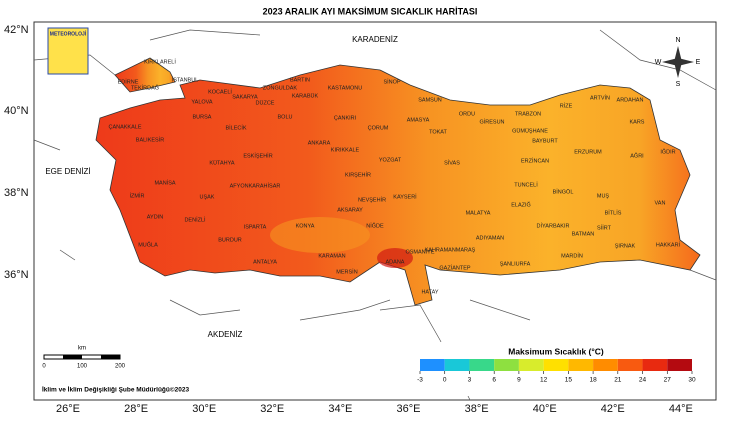 The width and height of the screenshot is (740, 422). Describe the element at coordinates (698, 62) in the screenshot. I see `compass-letter: E` at that location.